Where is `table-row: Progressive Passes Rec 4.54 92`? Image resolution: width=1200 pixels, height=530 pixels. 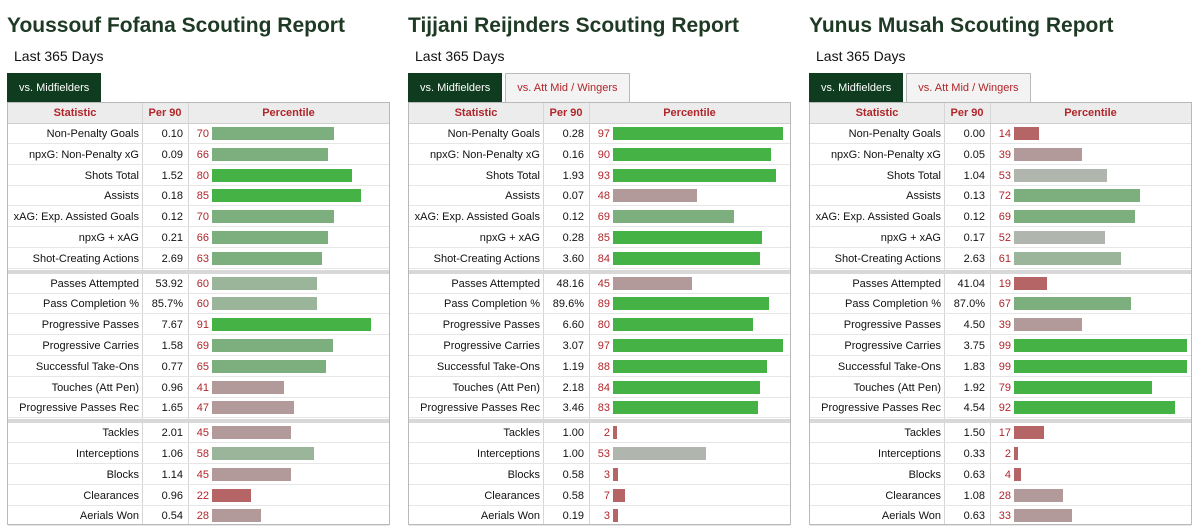
table-row: Progressive Passes Rec 4.54 92 is located at coordinates (1000, 408).